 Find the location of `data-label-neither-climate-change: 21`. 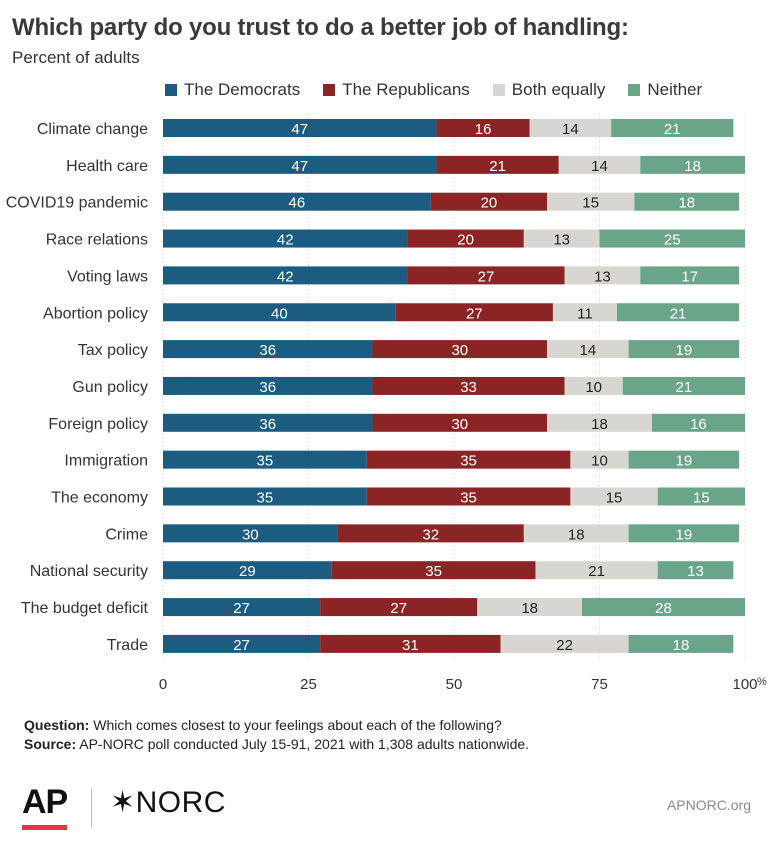

data-label-neither-climate-change: 21 is located at coordinates (672, 129).